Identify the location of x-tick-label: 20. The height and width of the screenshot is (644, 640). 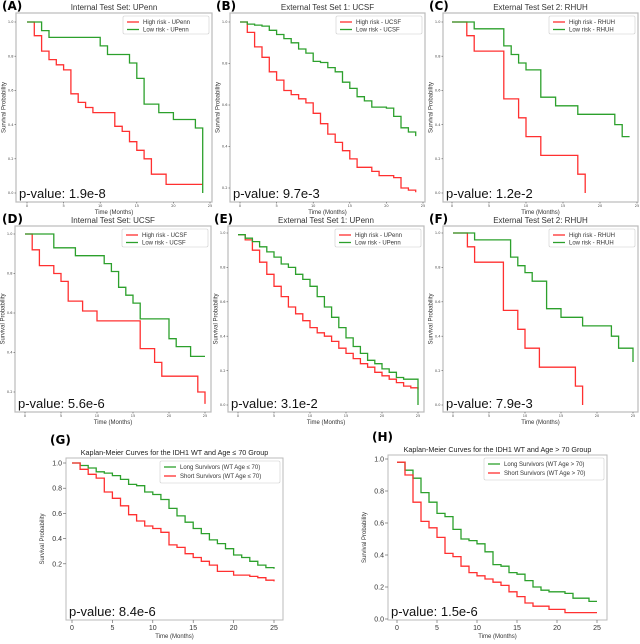
(173, 206).